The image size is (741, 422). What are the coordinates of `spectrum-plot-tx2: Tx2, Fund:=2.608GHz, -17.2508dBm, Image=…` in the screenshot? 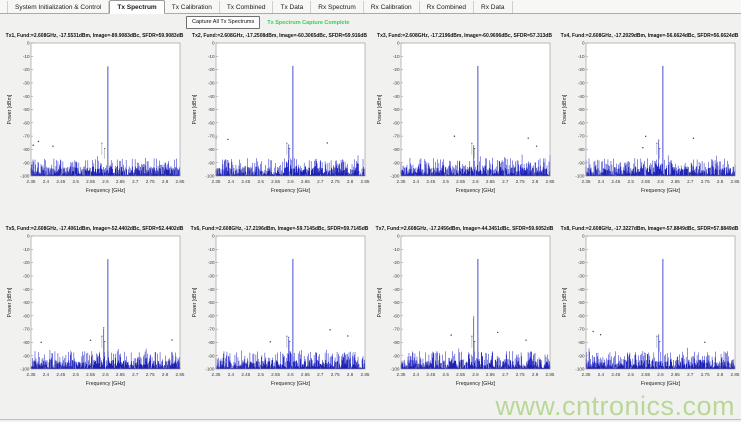 It's located at (279, 127).